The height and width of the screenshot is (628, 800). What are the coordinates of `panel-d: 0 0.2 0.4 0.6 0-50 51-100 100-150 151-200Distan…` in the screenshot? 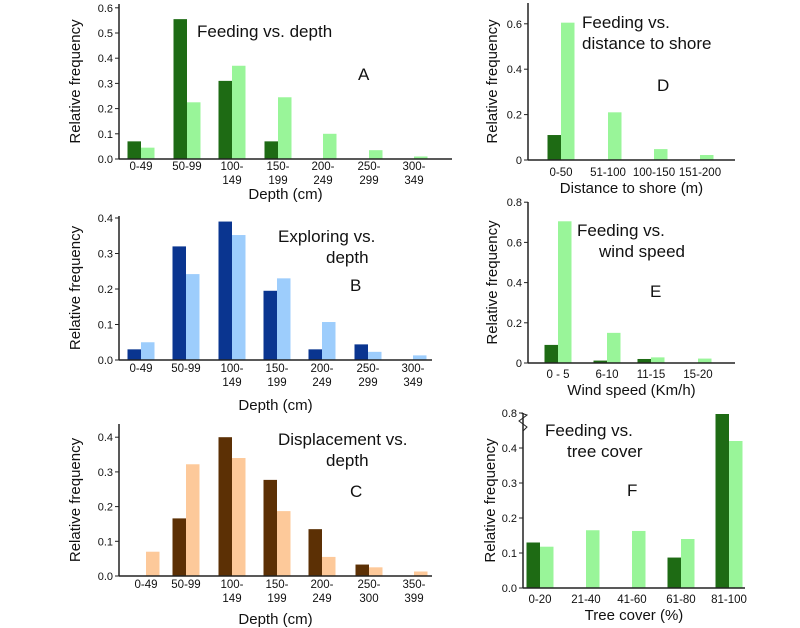 It's located at (609, 100).